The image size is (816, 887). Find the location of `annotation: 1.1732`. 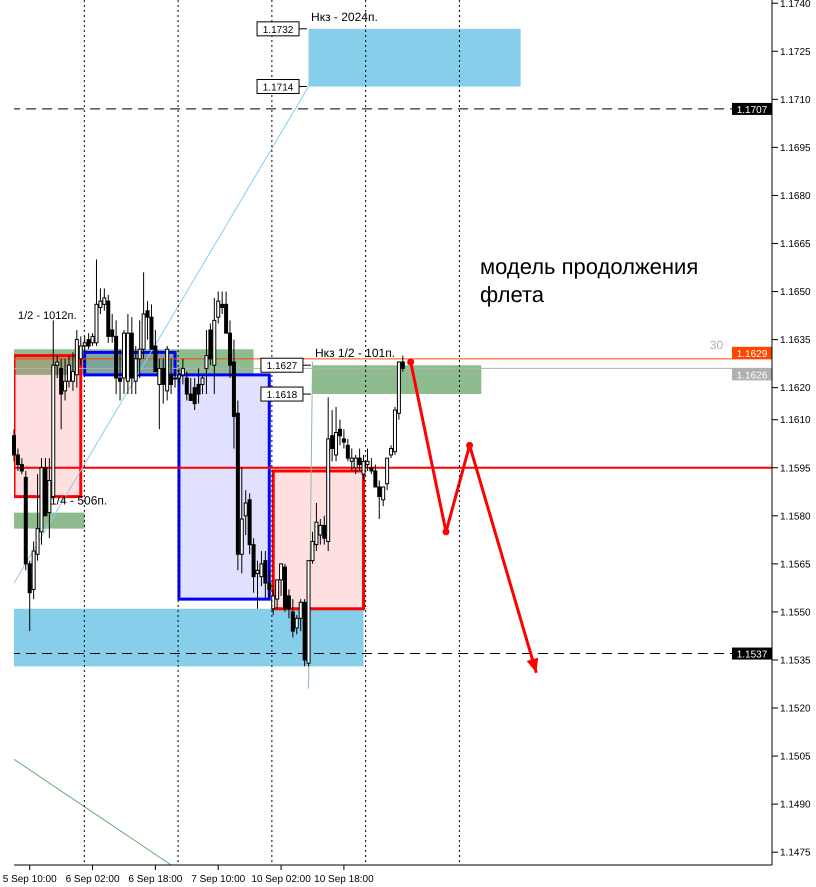

annotation: 1.1732 is located at coordinates (278, 30).